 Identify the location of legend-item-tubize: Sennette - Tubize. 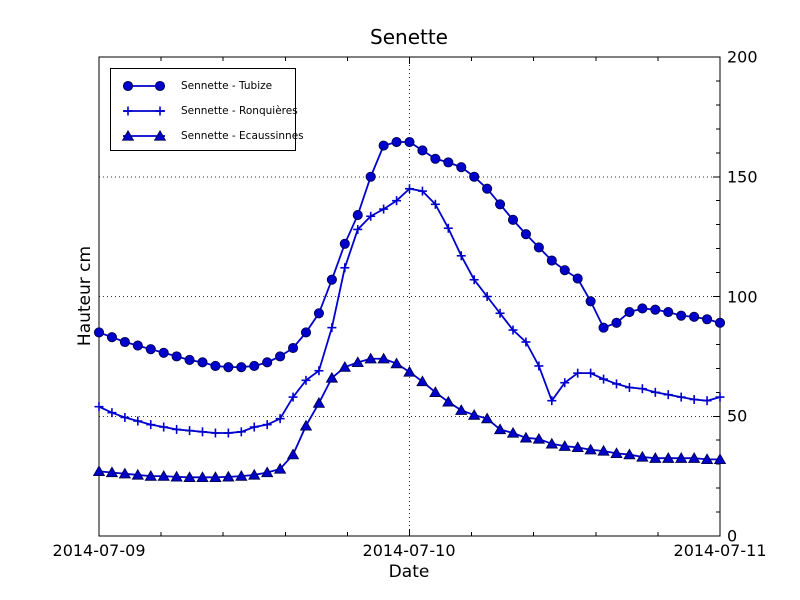
(205, 85).